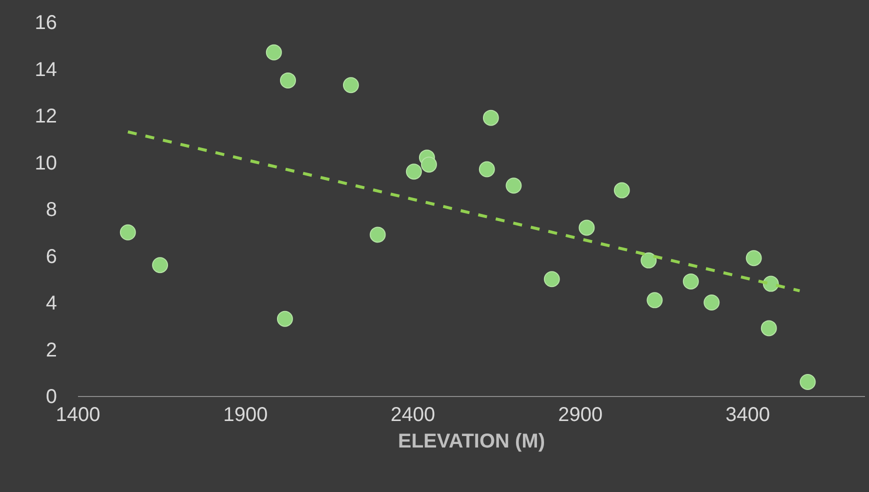 Image resolution: width=869 pixels, height=492 pixels. What do you see at coordinates (51, 210) in the screenshot?
I see `y-tick-label: 8` at bounding box center [51, 210].